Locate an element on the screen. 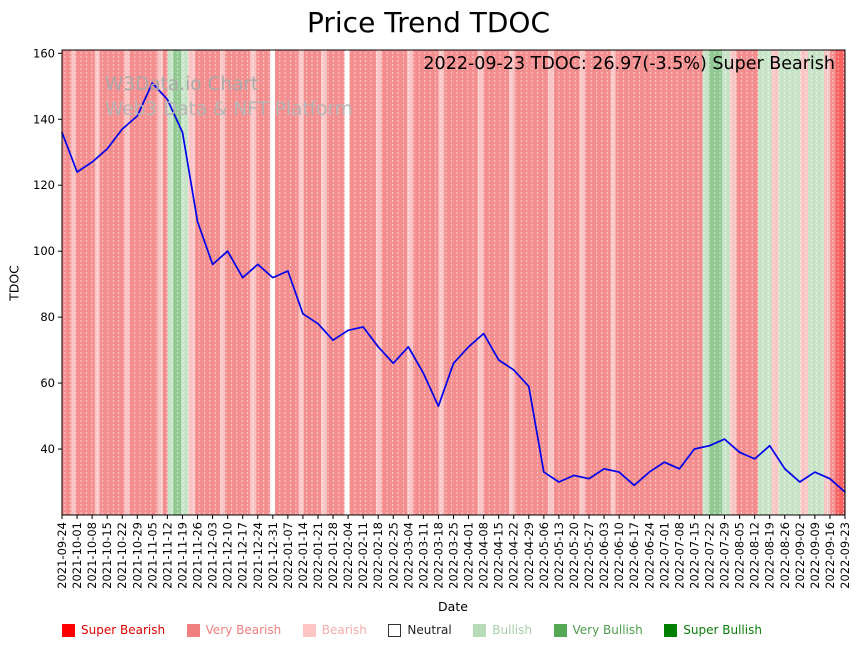 This screenshot has width=857, height=646. legend-item-very-bearish: Very Bearish is located at coordinates (234, 630).